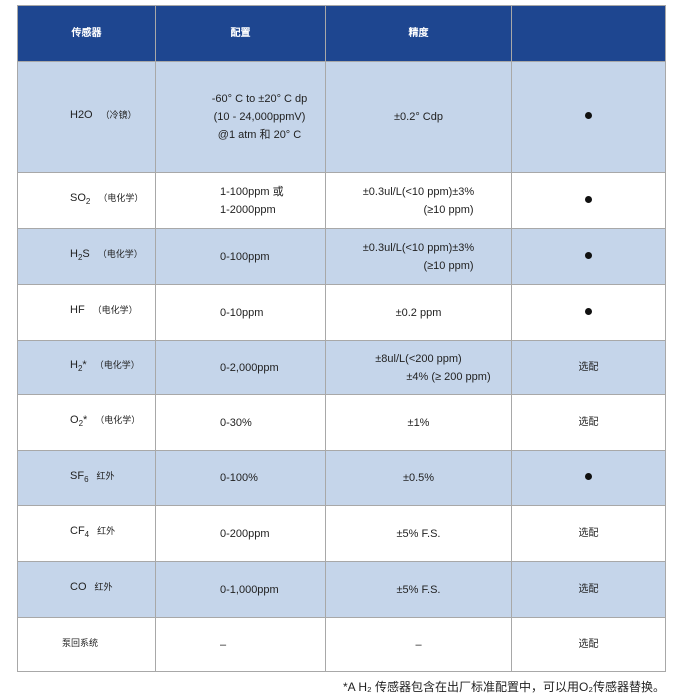  What do you see at coordinates (223, 644) in the screenshot?
I see `config-line: –` at bounding box center [223, 644].